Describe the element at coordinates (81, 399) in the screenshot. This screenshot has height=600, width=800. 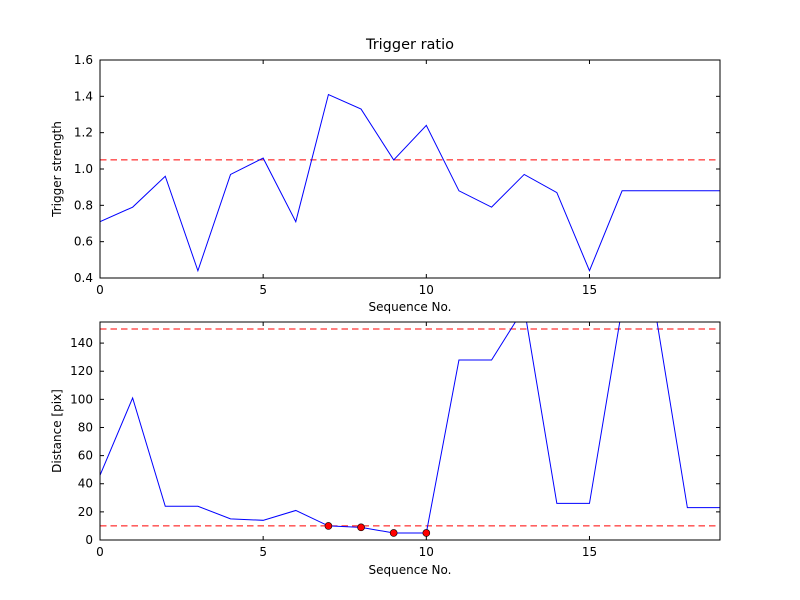
I see `svg-text: 100` at that location.